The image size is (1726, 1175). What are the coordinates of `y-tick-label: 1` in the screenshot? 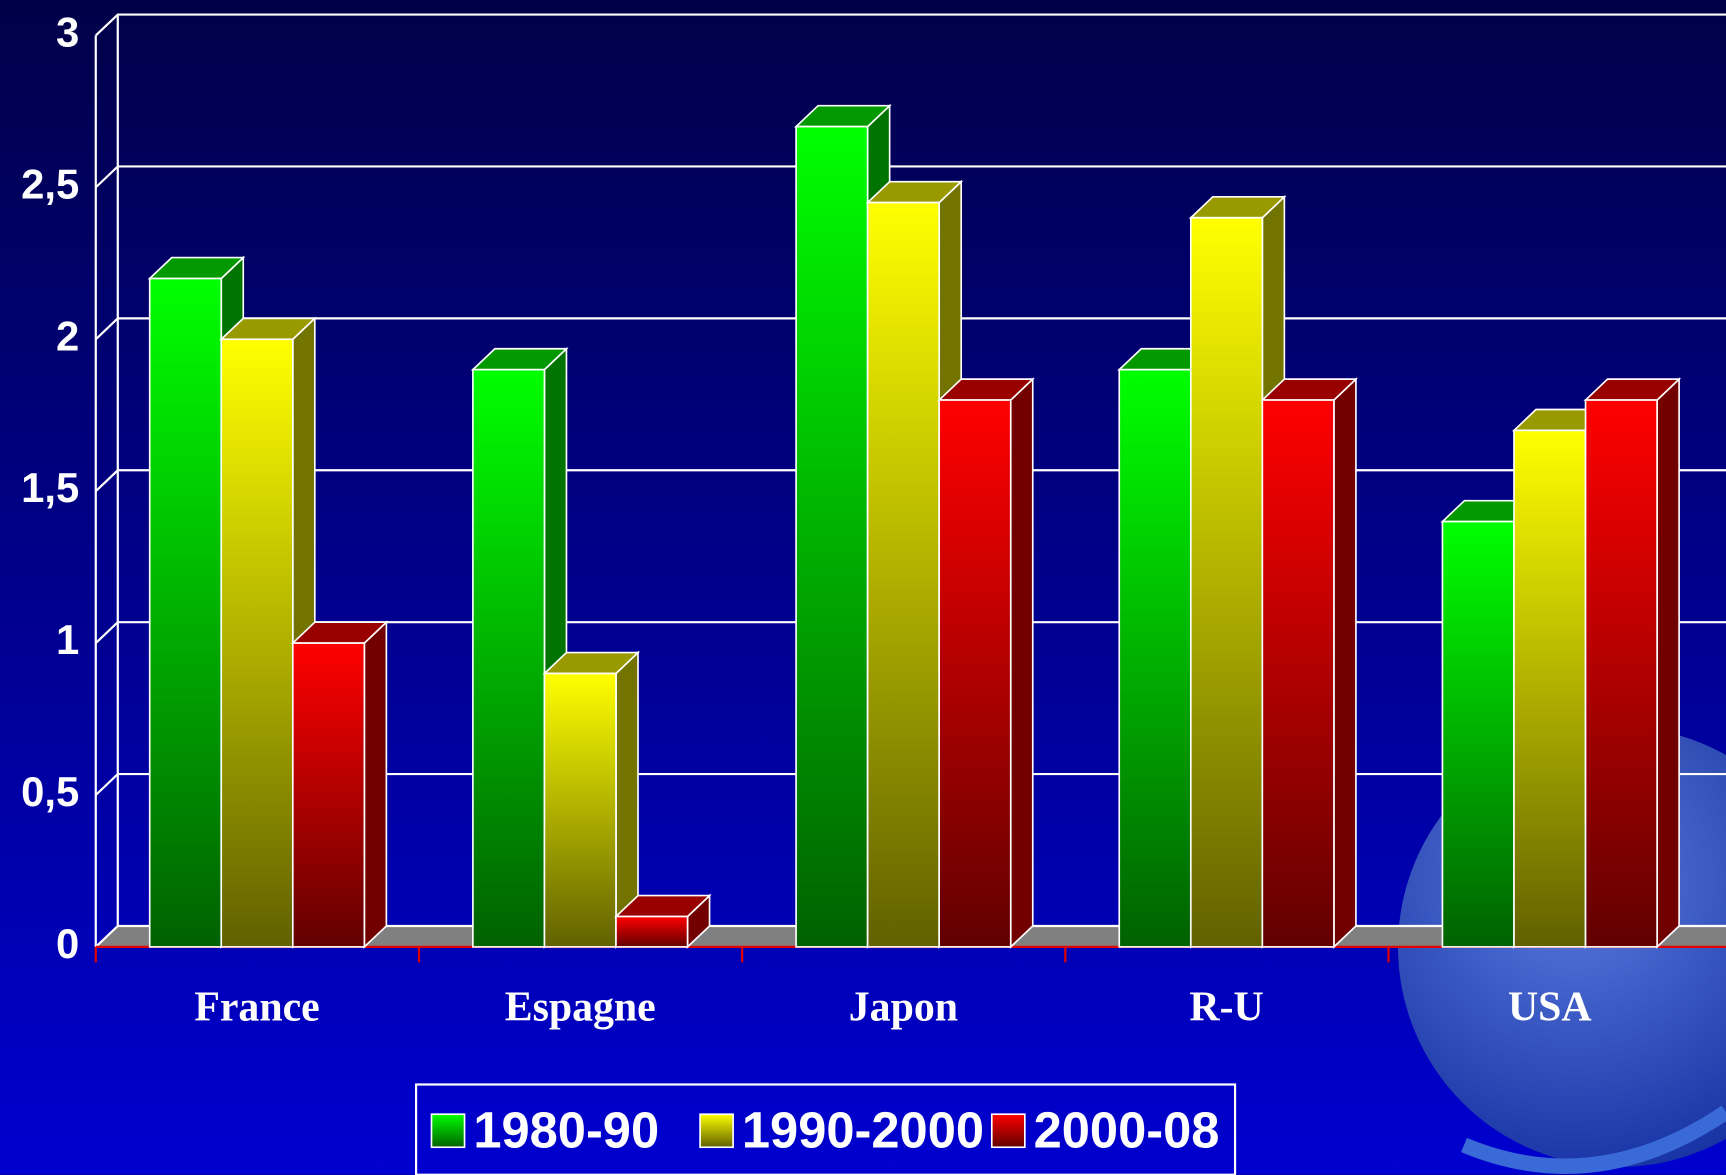 It's located at (67, 639).